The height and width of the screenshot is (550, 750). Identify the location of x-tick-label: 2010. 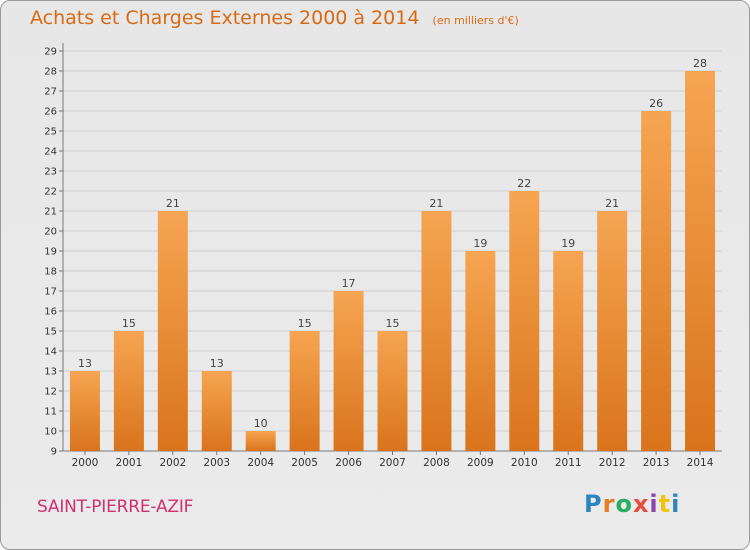
(524, 463).